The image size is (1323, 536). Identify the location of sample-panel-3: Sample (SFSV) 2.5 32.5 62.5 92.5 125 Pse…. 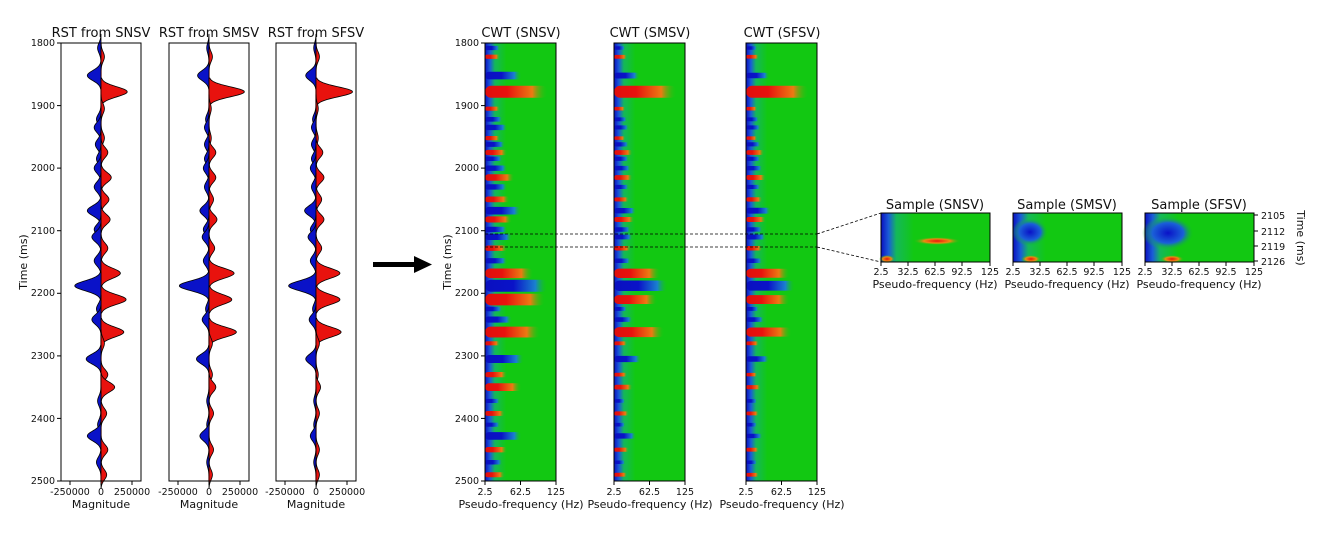
(1199, 244).